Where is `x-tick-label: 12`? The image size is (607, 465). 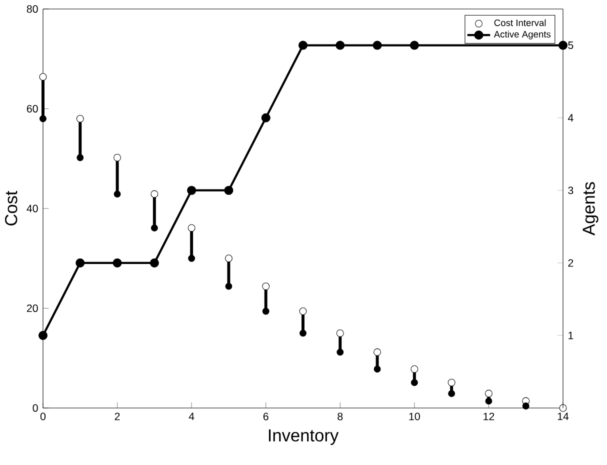 x-tick-label: 12 is located at coordinates (489, 416).